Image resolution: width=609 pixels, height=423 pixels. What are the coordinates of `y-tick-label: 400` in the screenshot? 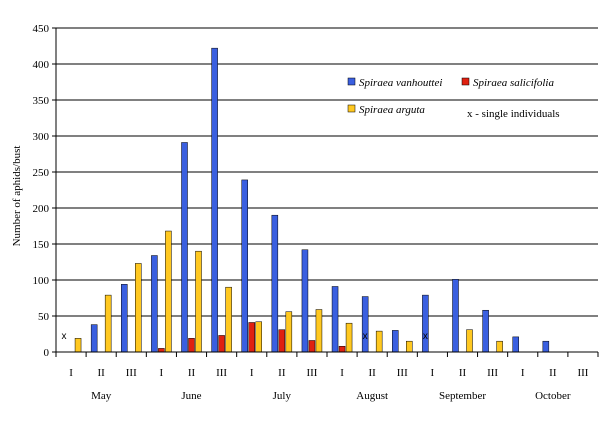 It's located at (41, 65).